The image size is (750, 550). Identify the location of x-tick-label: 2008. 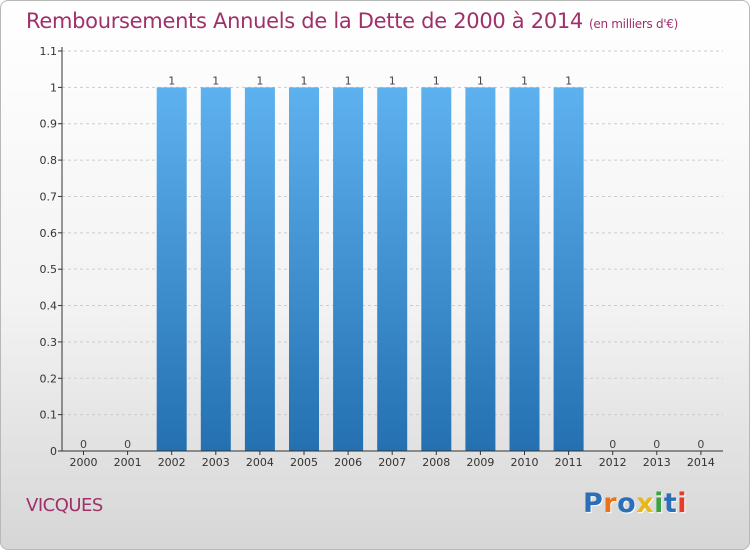
(436, 462).